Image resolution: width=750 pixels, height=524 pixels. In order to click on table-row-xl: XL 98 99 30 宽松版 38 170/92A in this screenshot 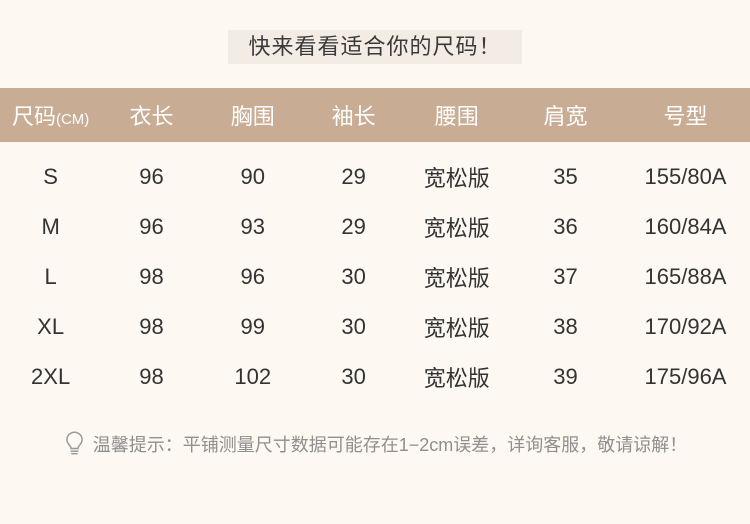, I will do `click(375, 327)`.